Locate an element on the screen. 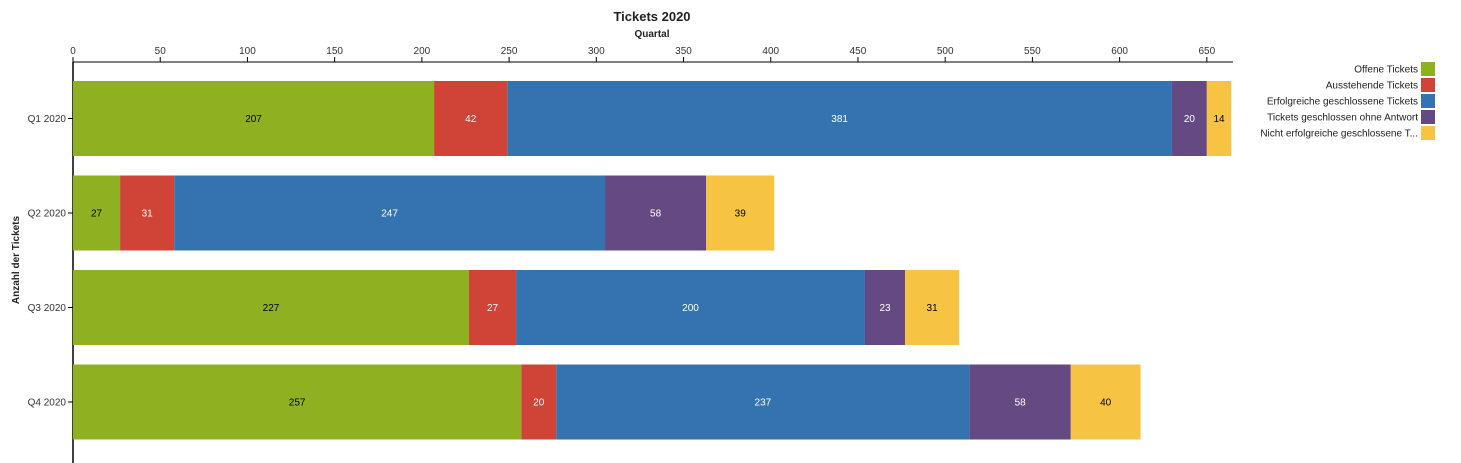 This screenshot has width=1461, height=463. x-axis: 0 50 100 150 200 250 300 350 400 450 500 550 600 650 is located at coordinates (651, 54).